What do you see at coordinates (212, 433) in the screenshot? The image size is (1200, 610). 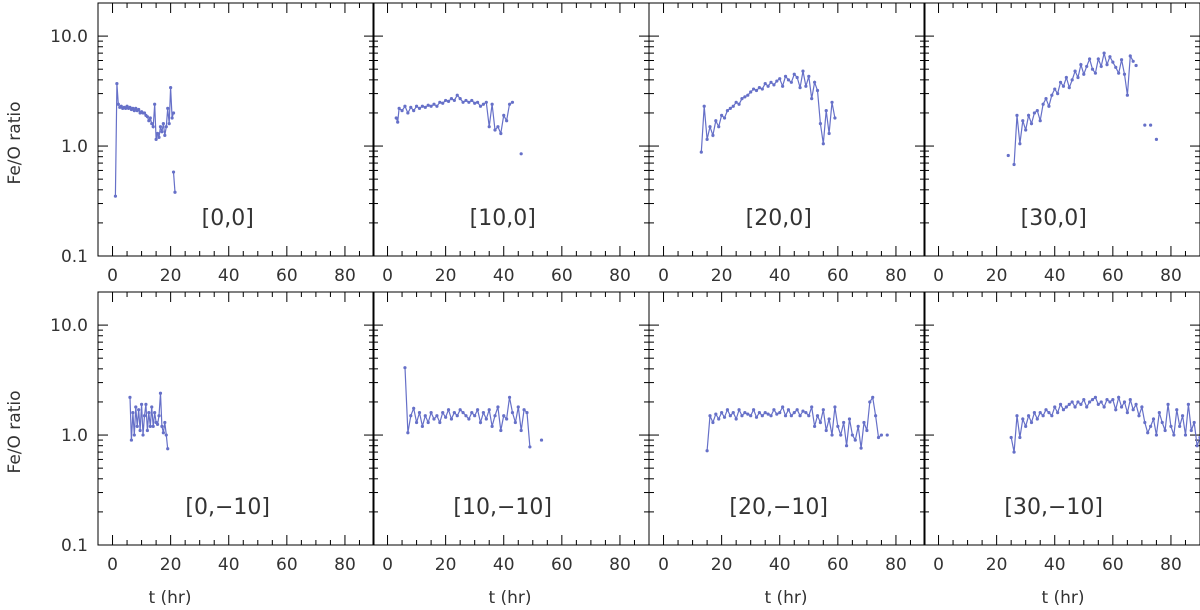 I see `panel-5: 0 20 40 60 80 0.1 1.0 10.0 [0,−10]` at bounding box center [212, 433].